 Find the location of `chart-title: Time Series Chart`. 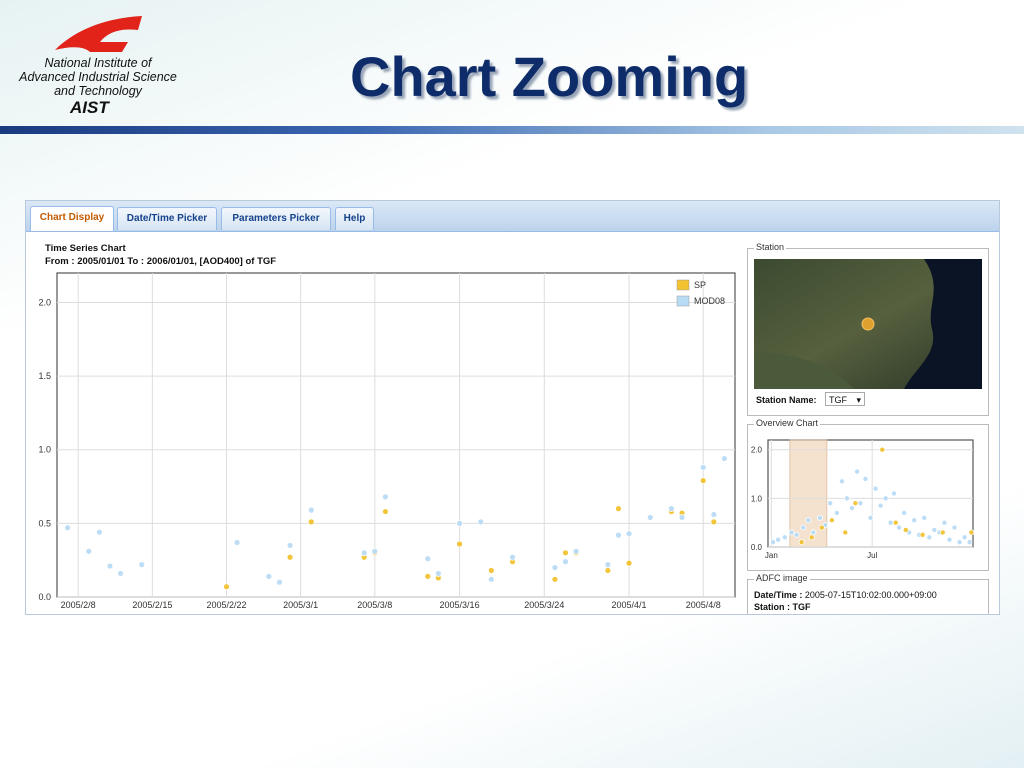

chart-title: Time Series Chart is located at coordinates (85, 248).